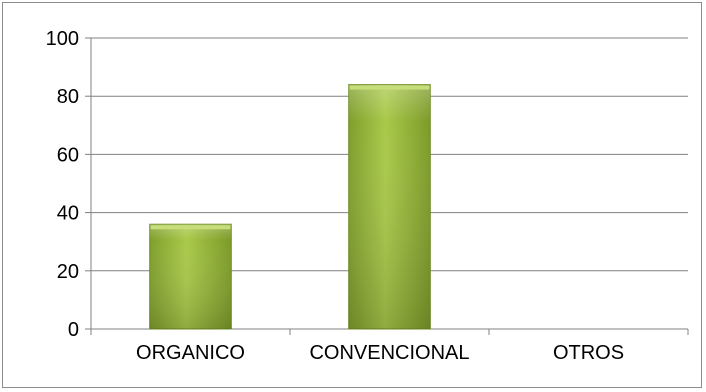  Describe the element at coordinates (68, 97) in the screenshot. I see `y-tick-label: 80` at that location.